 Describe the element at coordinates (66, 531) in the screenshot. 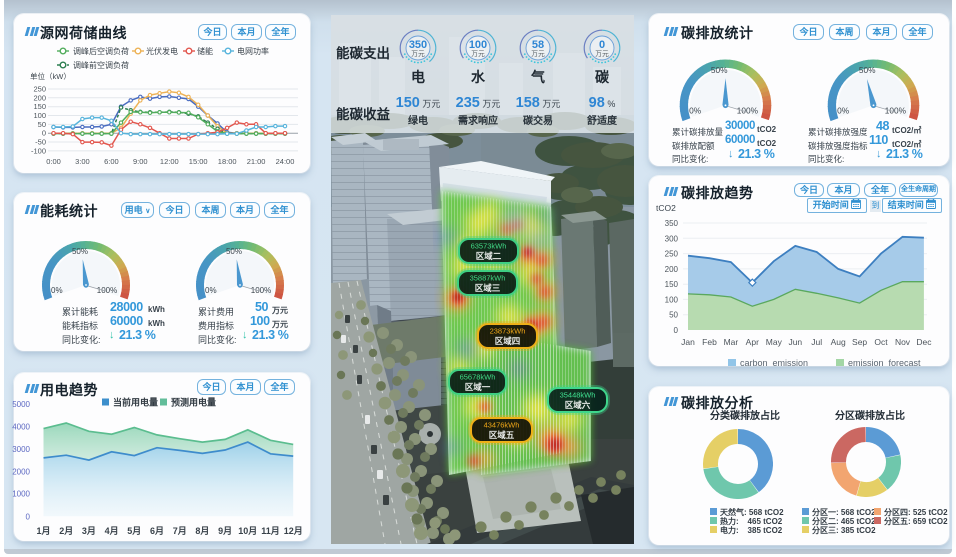

I see `svg-text: 2月` at that location.